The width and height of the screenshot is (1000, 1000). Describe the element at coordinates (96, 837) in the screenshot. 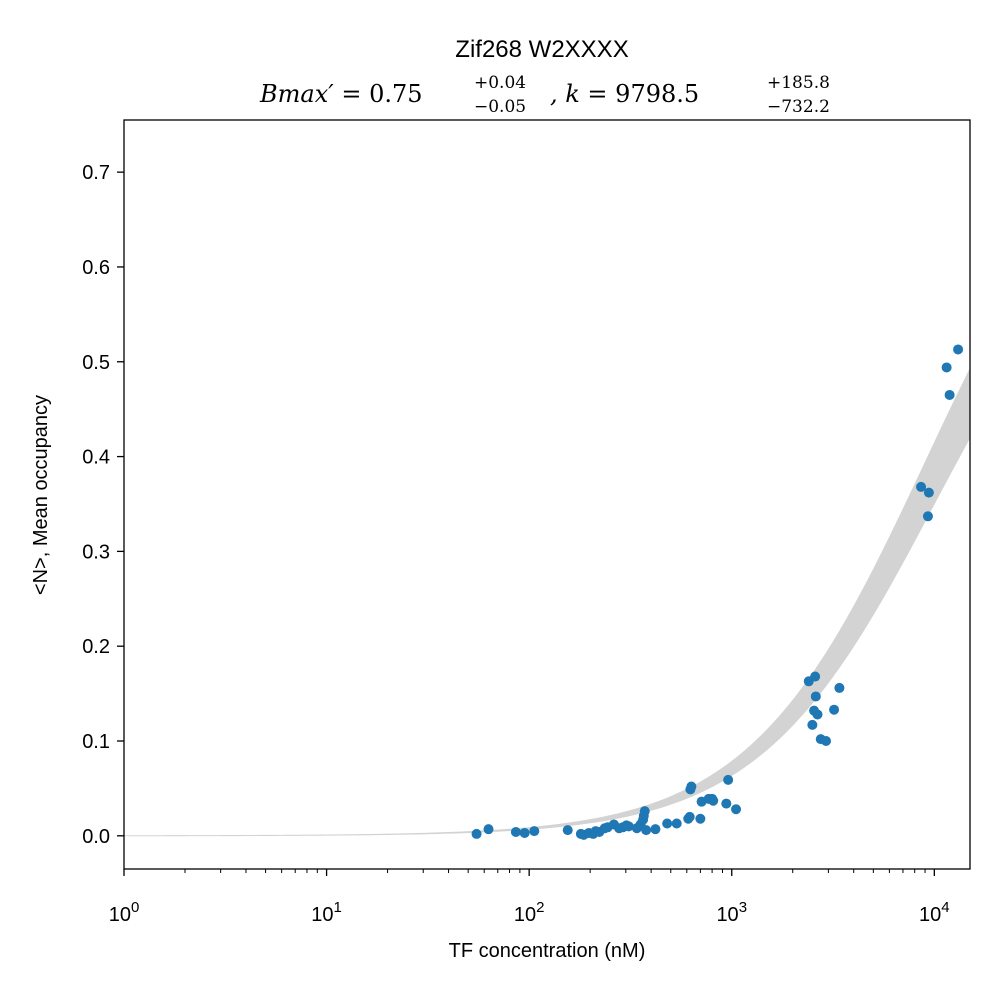

I see `y-tick-label: 0.0` at that location.